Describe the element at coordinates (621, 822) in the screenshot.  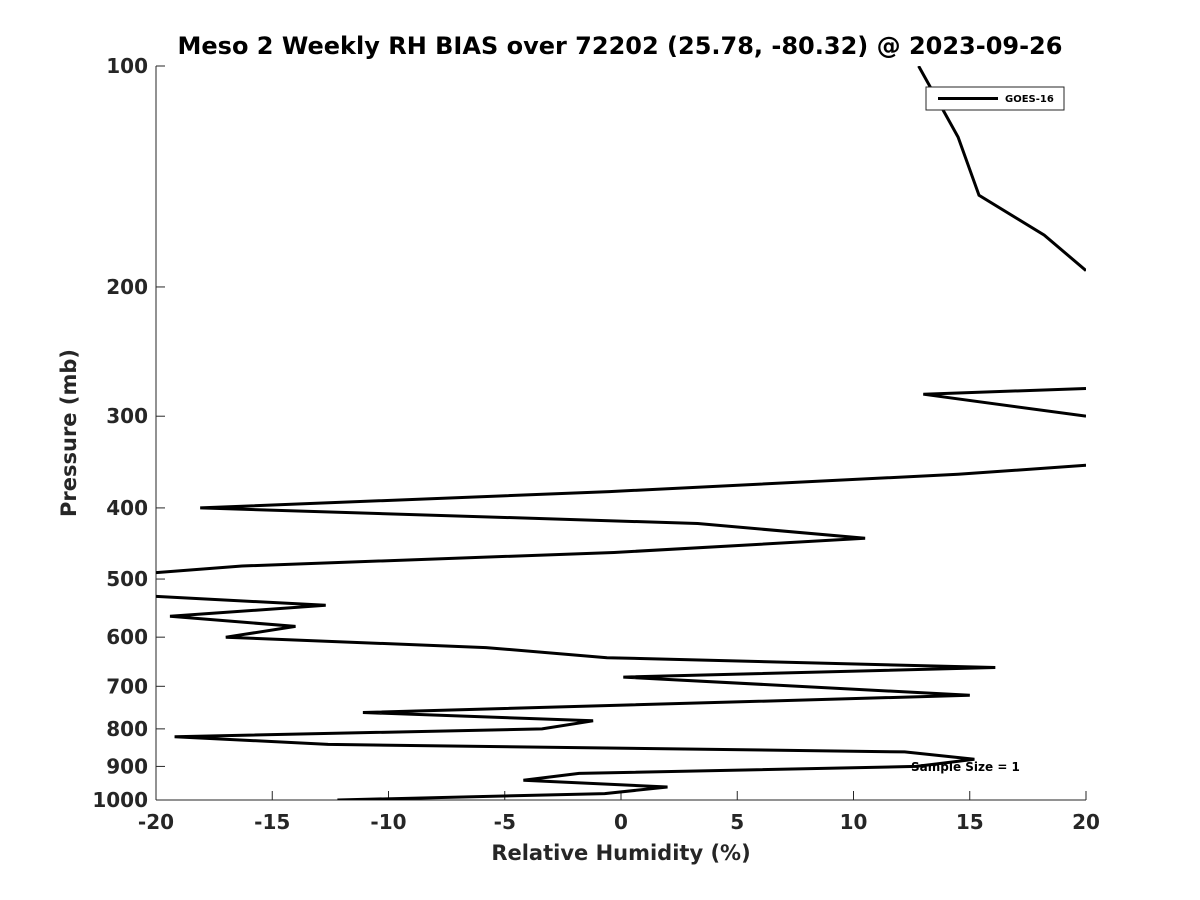
I see `x-tick-label: 0` at that location.